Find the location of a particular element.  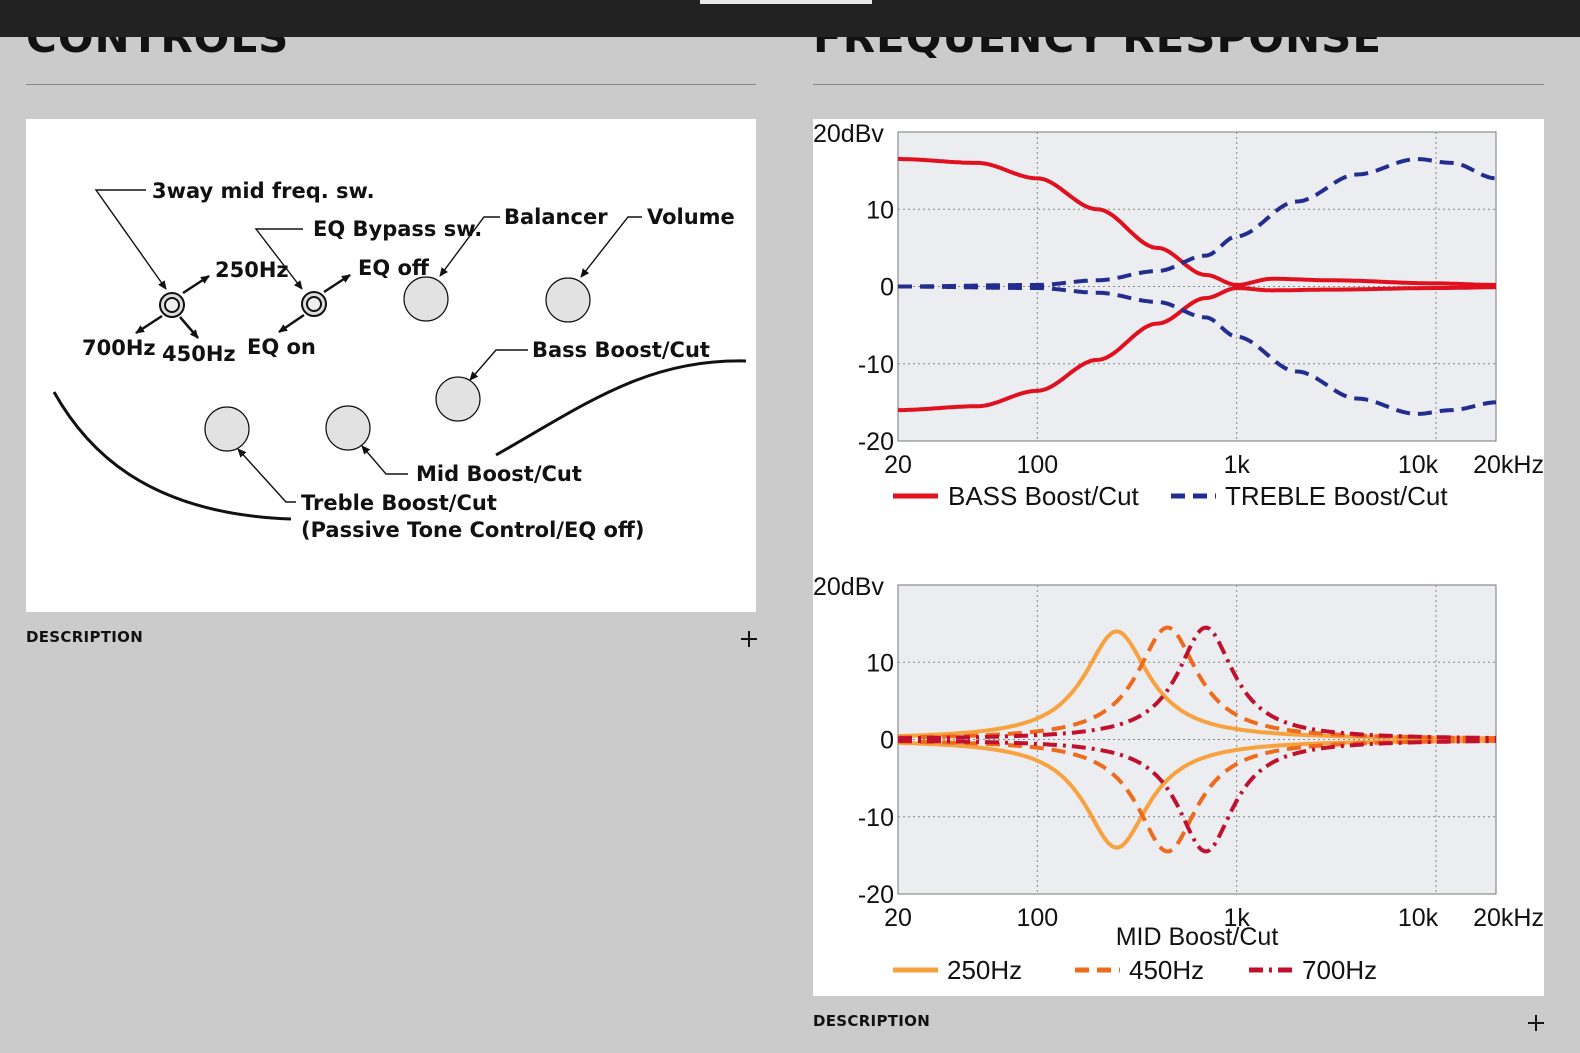

mid-freq-switch is located at coordinates (172, 305).